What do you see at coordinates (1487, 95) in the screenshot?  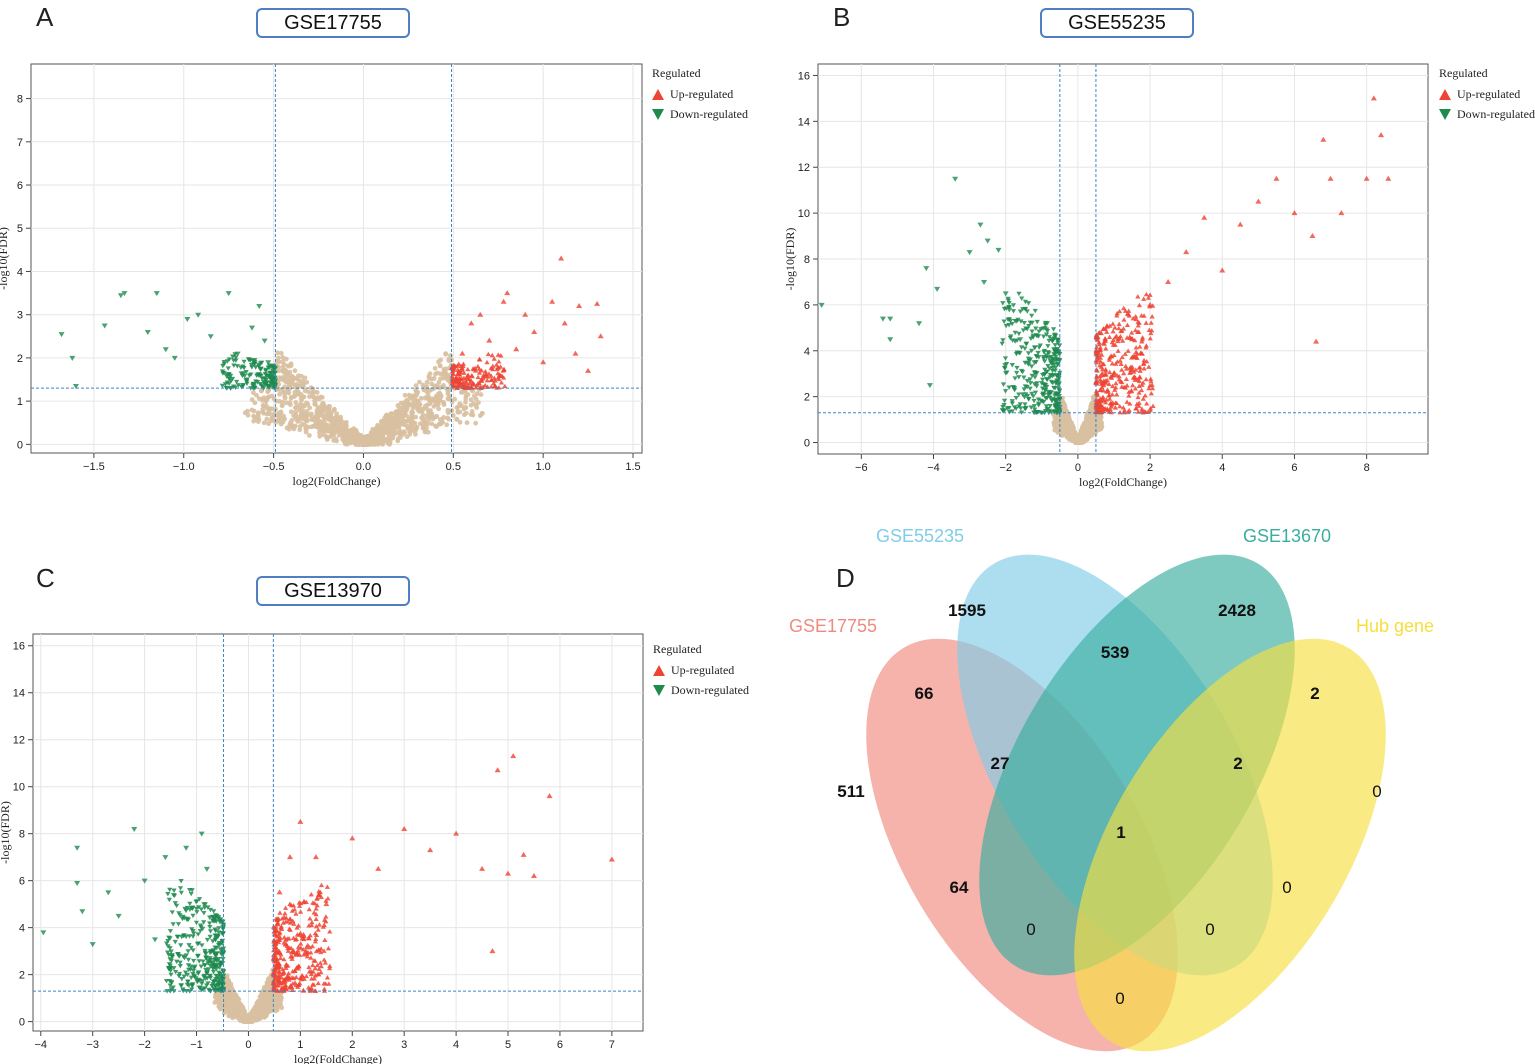 I see `legend-b: Regulated Up-regulated Down-regulated` at bounding box center [1487, 95].